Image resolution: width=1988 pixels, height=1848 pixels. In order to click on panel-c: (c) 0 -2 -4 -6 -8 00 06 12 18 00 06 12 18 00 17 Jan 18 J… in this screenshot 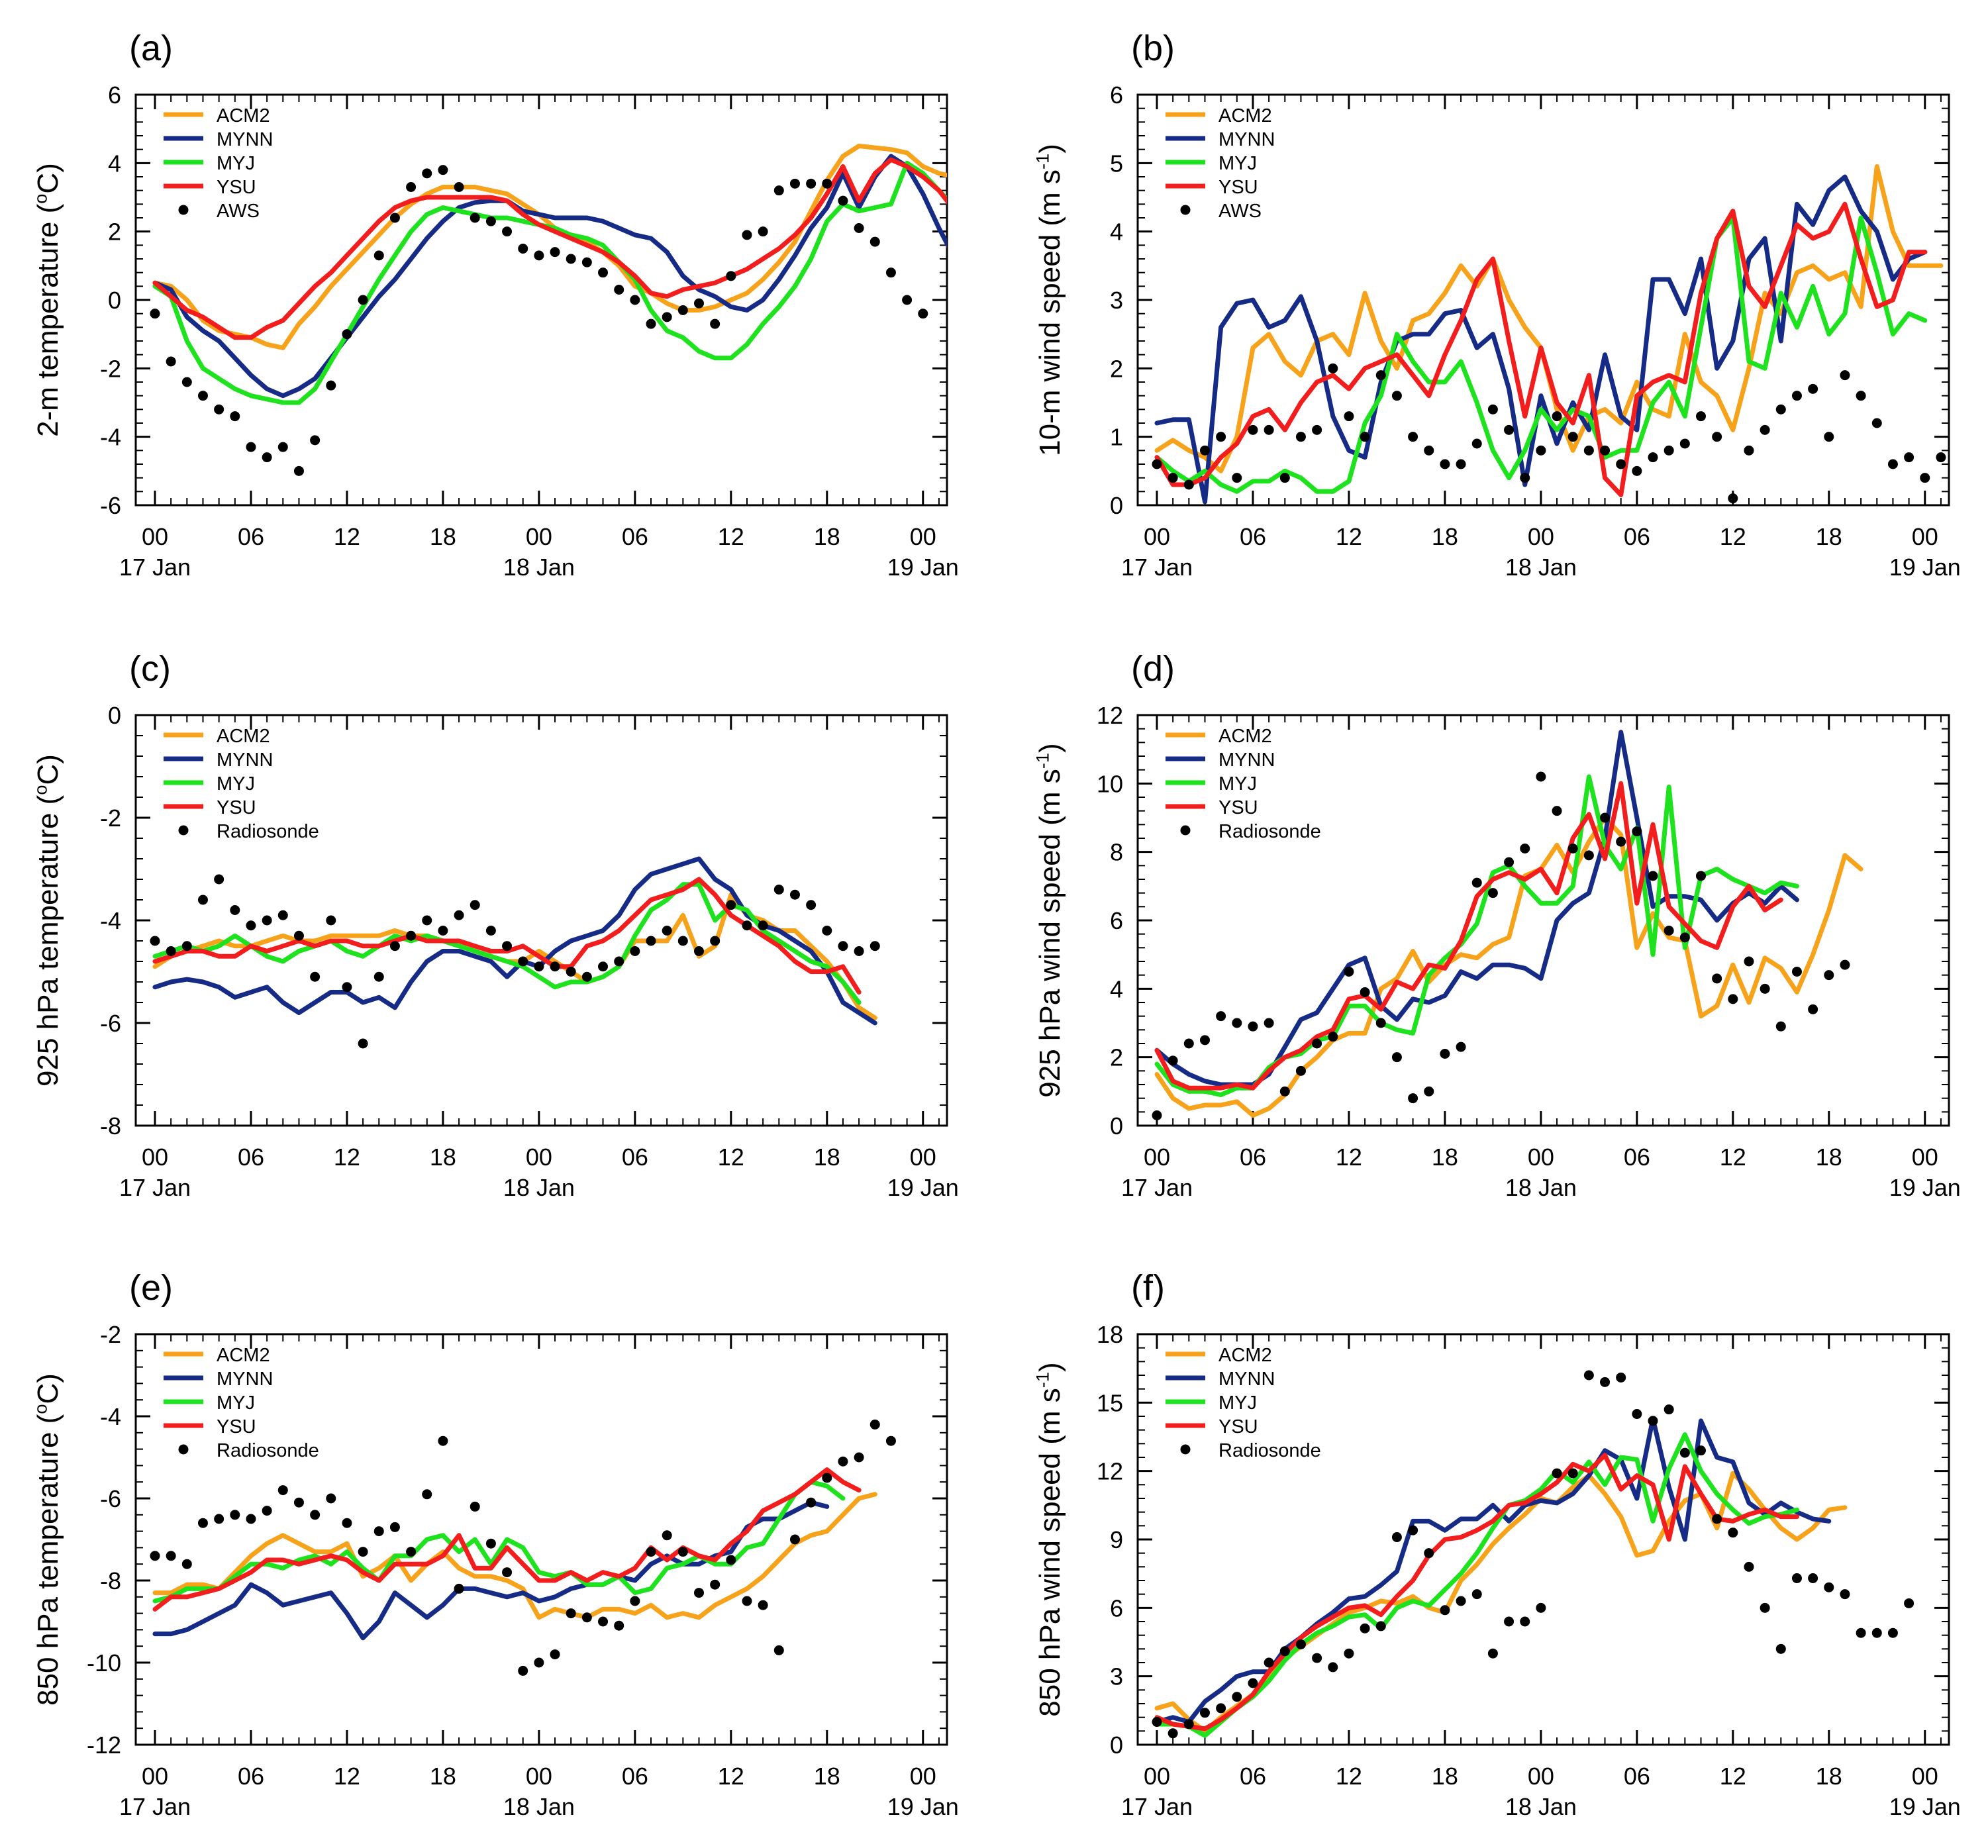, I will do `click(494, 925)`.